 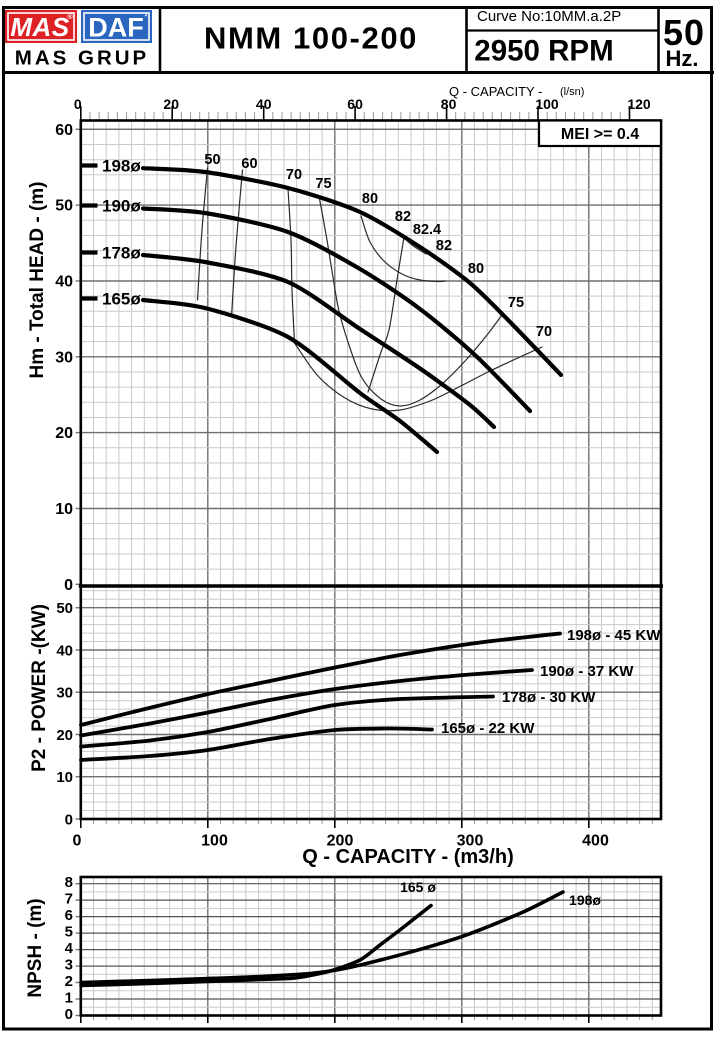 What do you see at coordinates (69, 899) in the screenshot?
I see `svg-text: 7` at bounding box center [69, 899].